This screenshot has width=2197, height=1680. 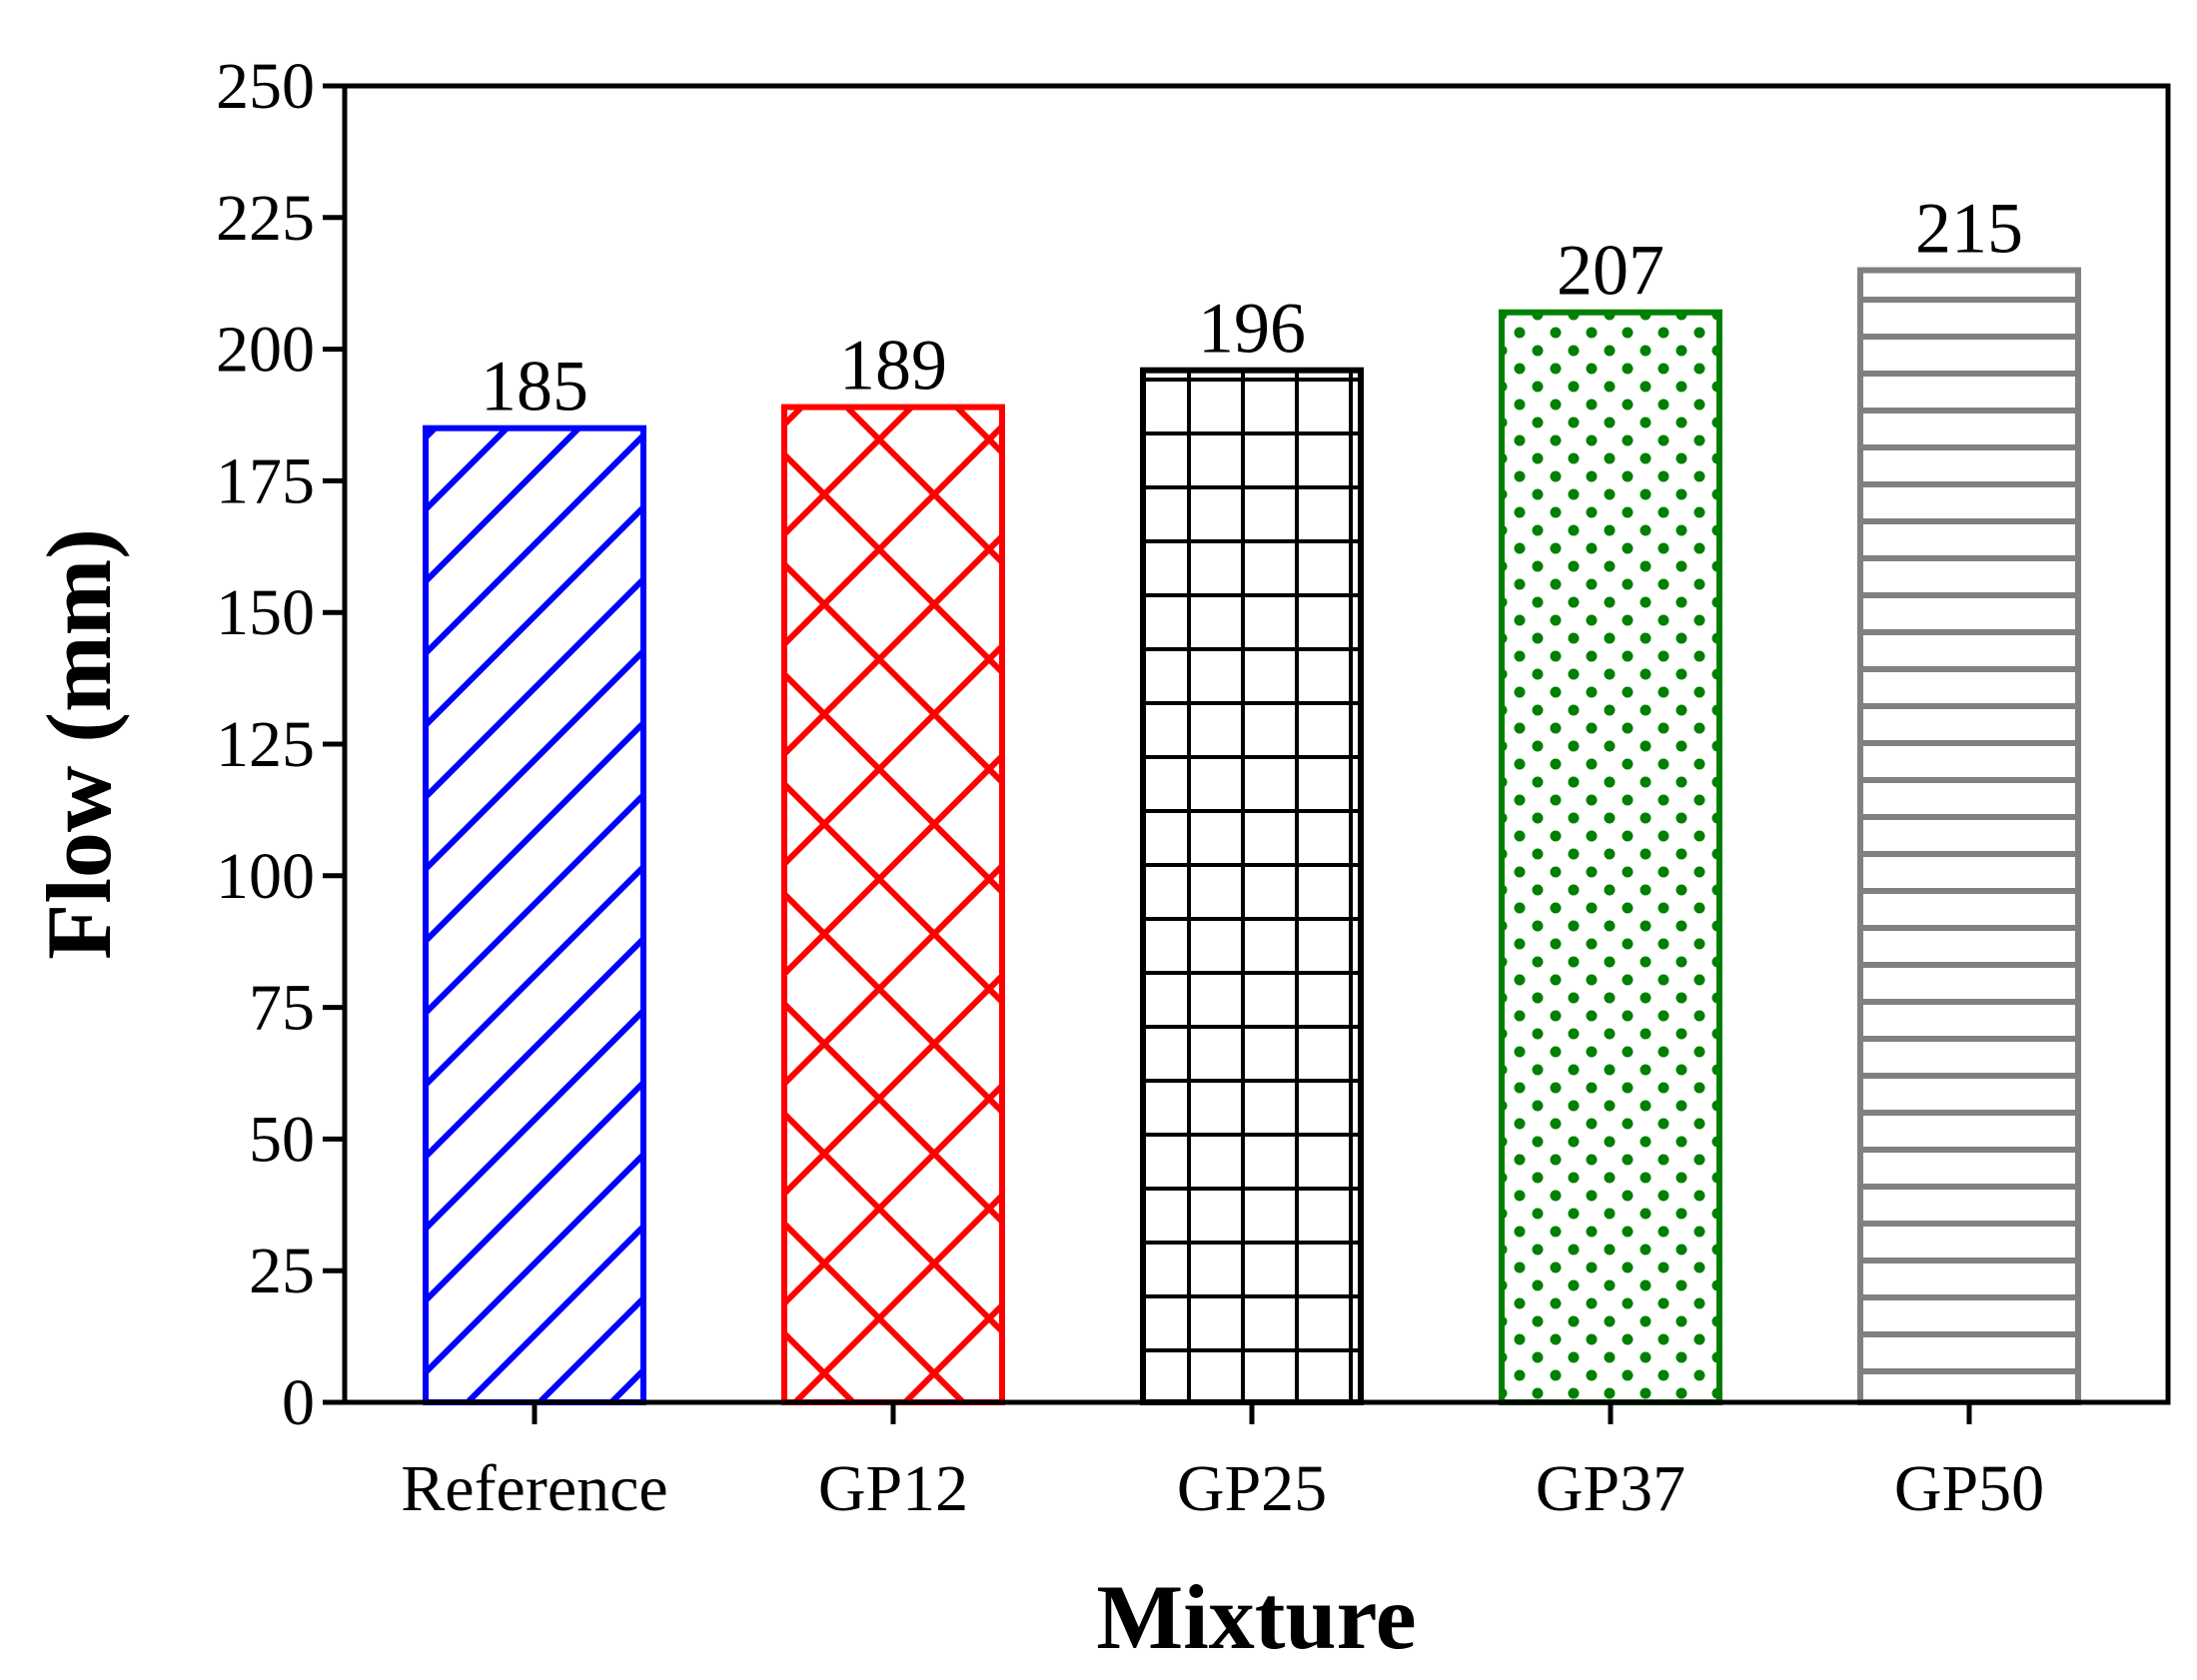 I want to click on x-axis-ticks: Reference GP12 GP25 GP37 GP50, so click(x=1222, y=1463).